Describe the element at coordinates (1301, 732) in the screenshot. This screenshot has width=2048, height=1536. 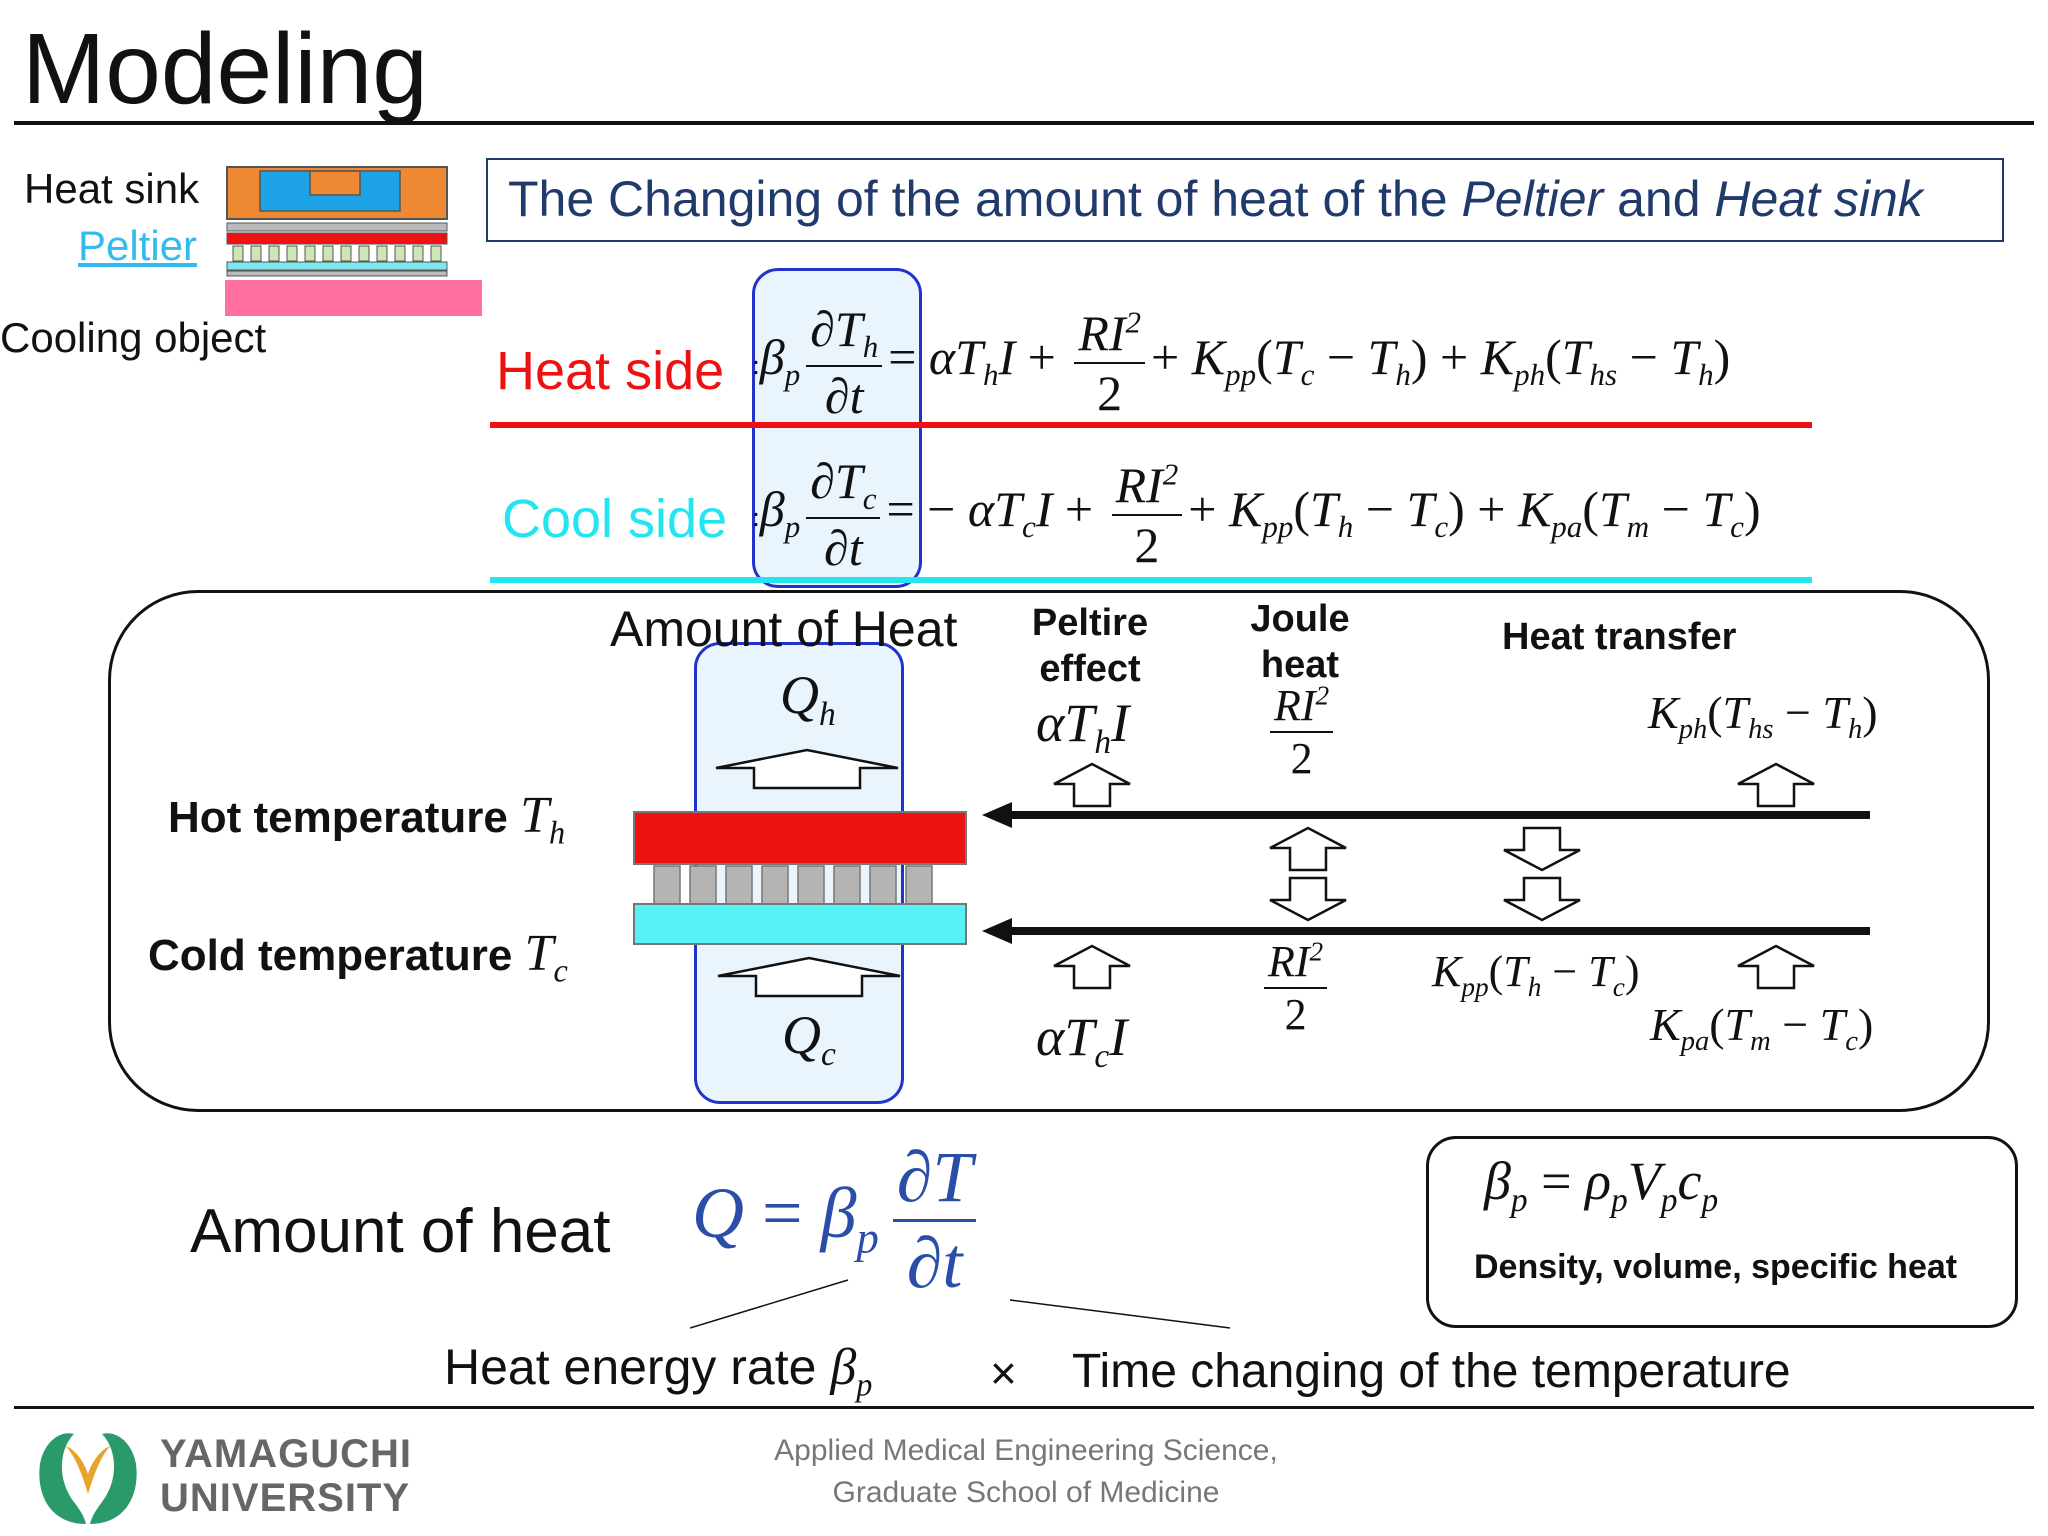
I see `joule-hot-term: RI2 2` at that location.